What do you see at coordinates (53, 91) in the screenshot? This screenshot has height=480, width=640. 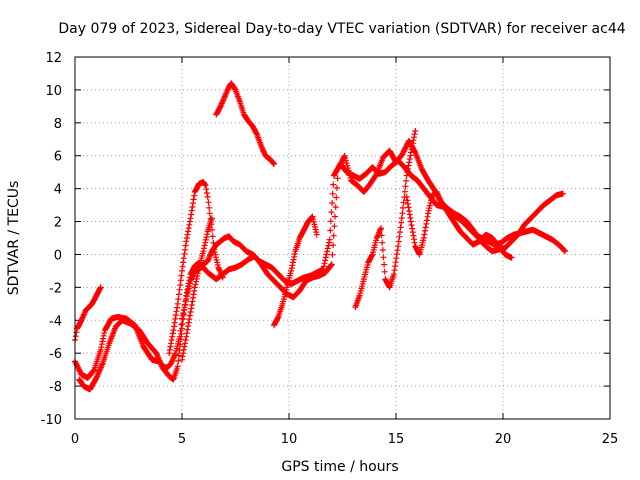 I see `y-tick-label: 10` at bounding box center [53, 91].